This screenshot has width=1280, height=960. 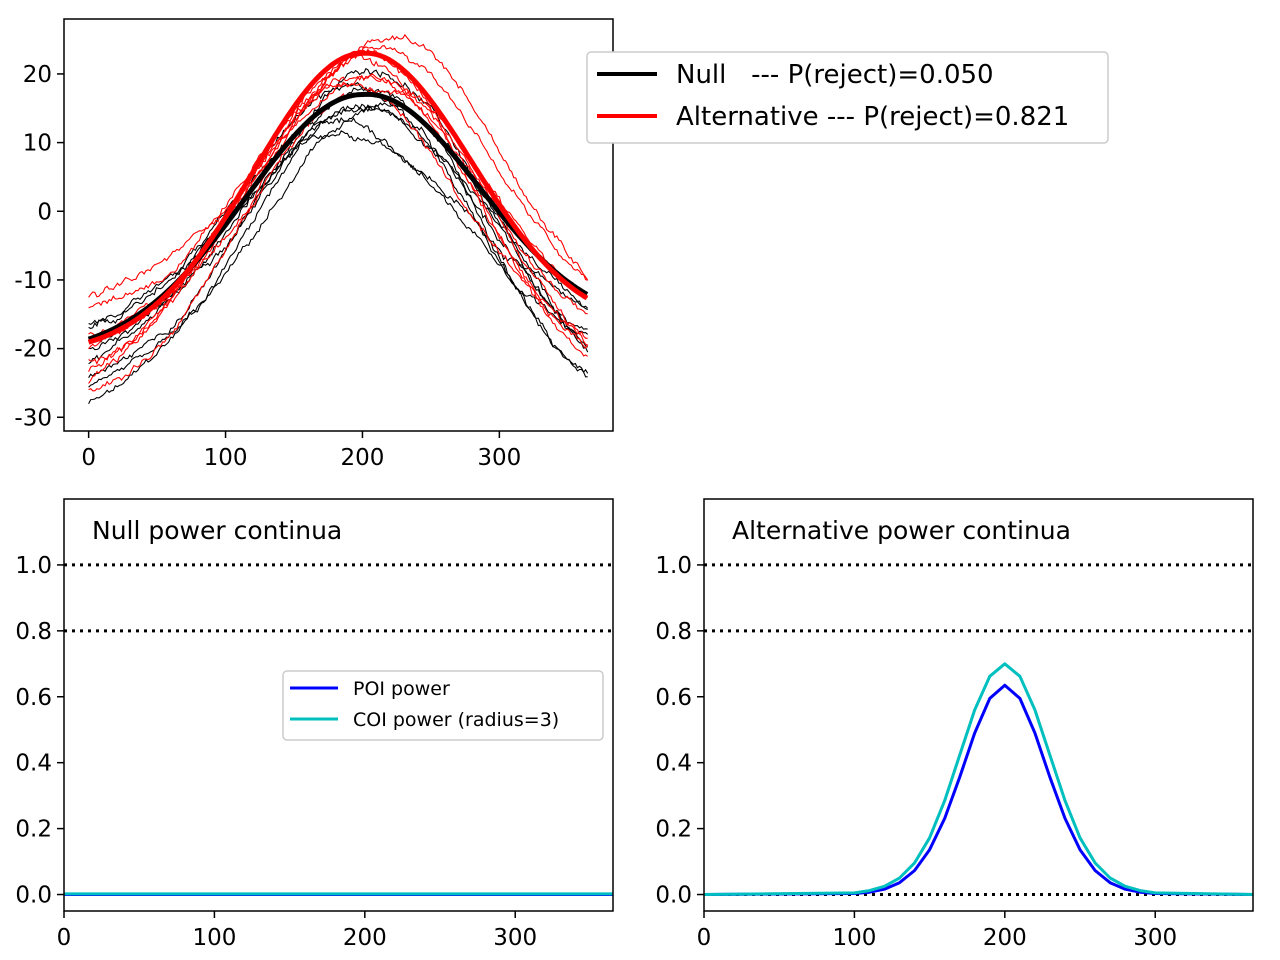 I want to click on y-tick-label: 10, so click(x=37, y=144).